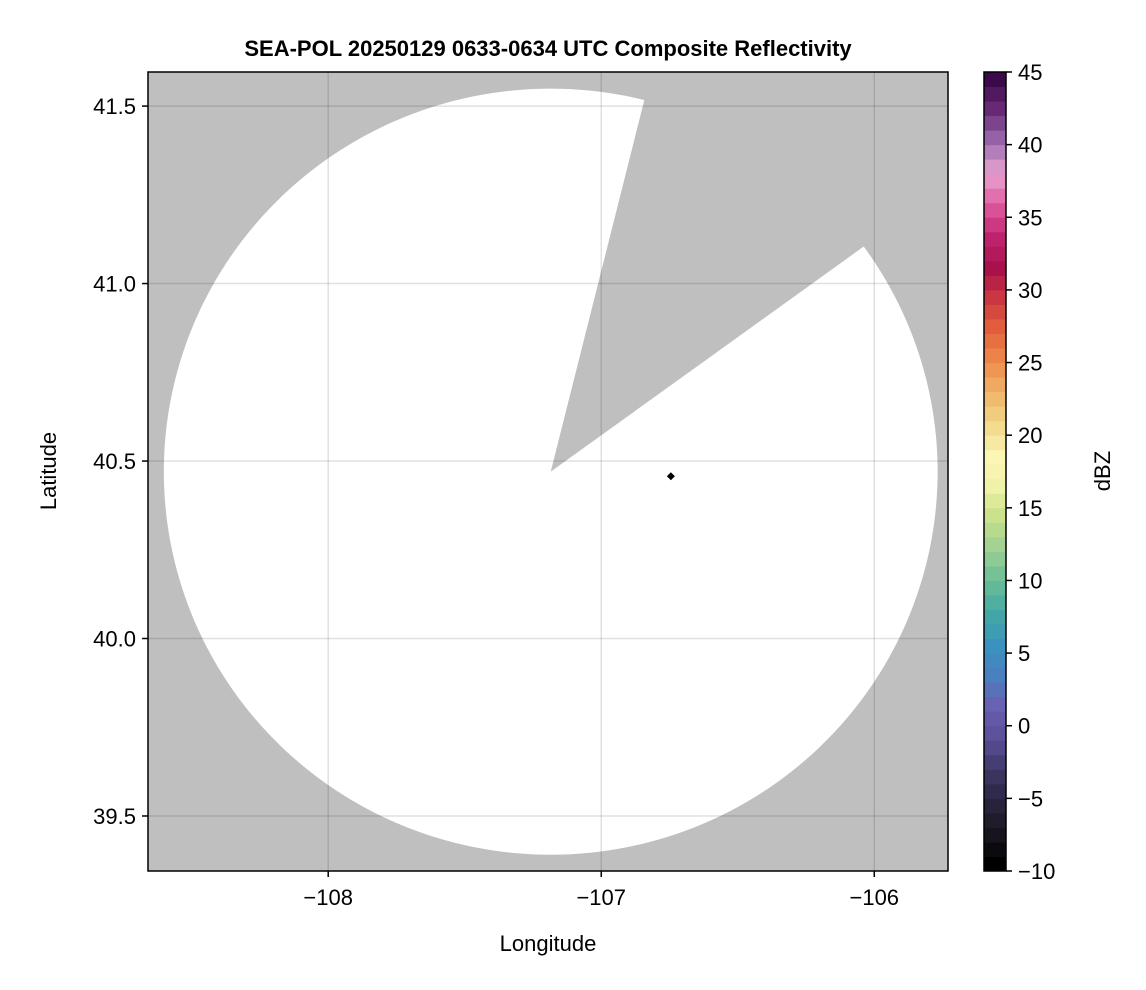 The width and height of the screenshot is (1146, 990). What do you see at coordinates (114, 106) in the screenshot?
I see `y-tick-label: 41.5` at bounding box center [114, 106].